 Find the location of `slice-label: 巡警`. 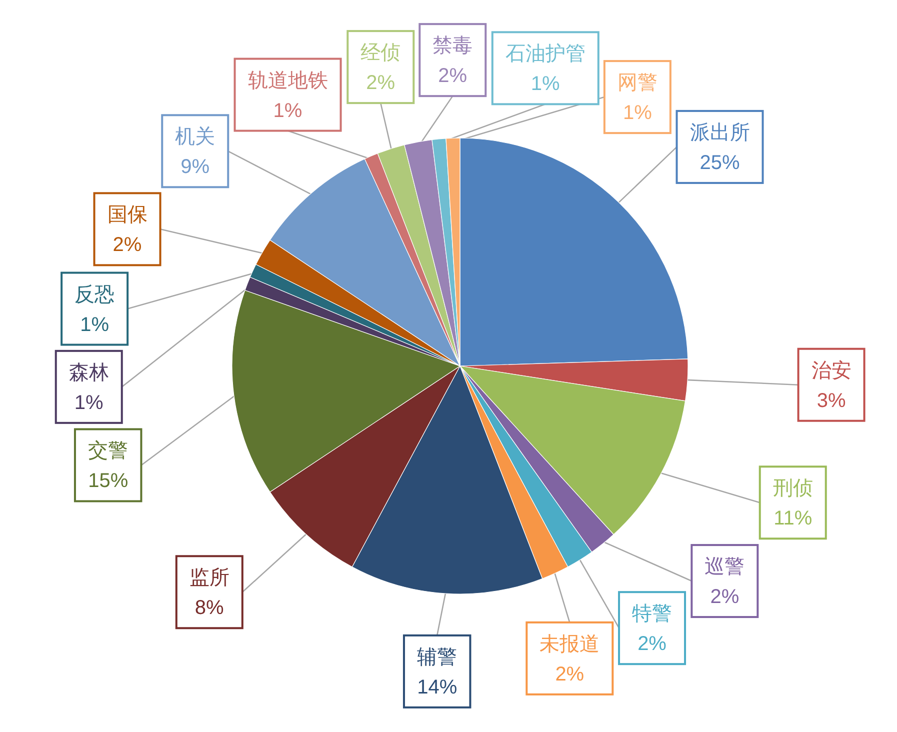

slice-label: 巡警 is located at coordinates (724, 567).